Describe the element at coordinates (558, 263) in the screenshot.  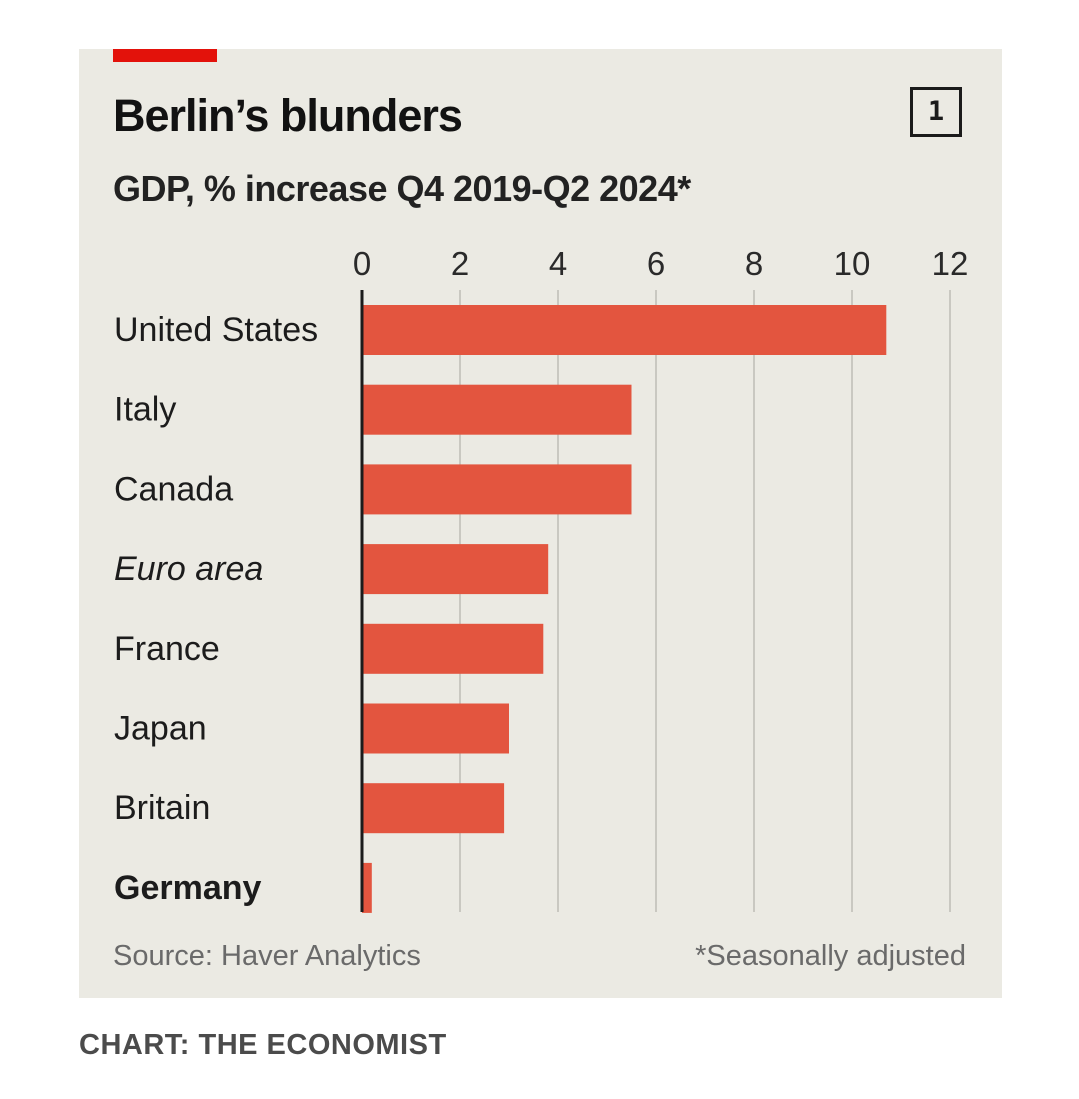
I see `x-tick-label: 4` at that location.